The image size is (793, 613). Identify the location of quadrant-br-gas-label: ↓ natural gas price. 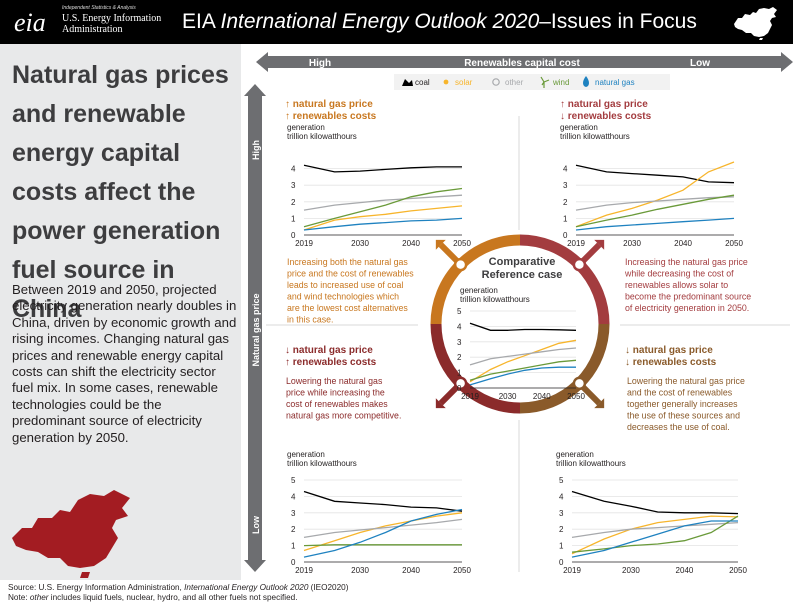
(669, 350).